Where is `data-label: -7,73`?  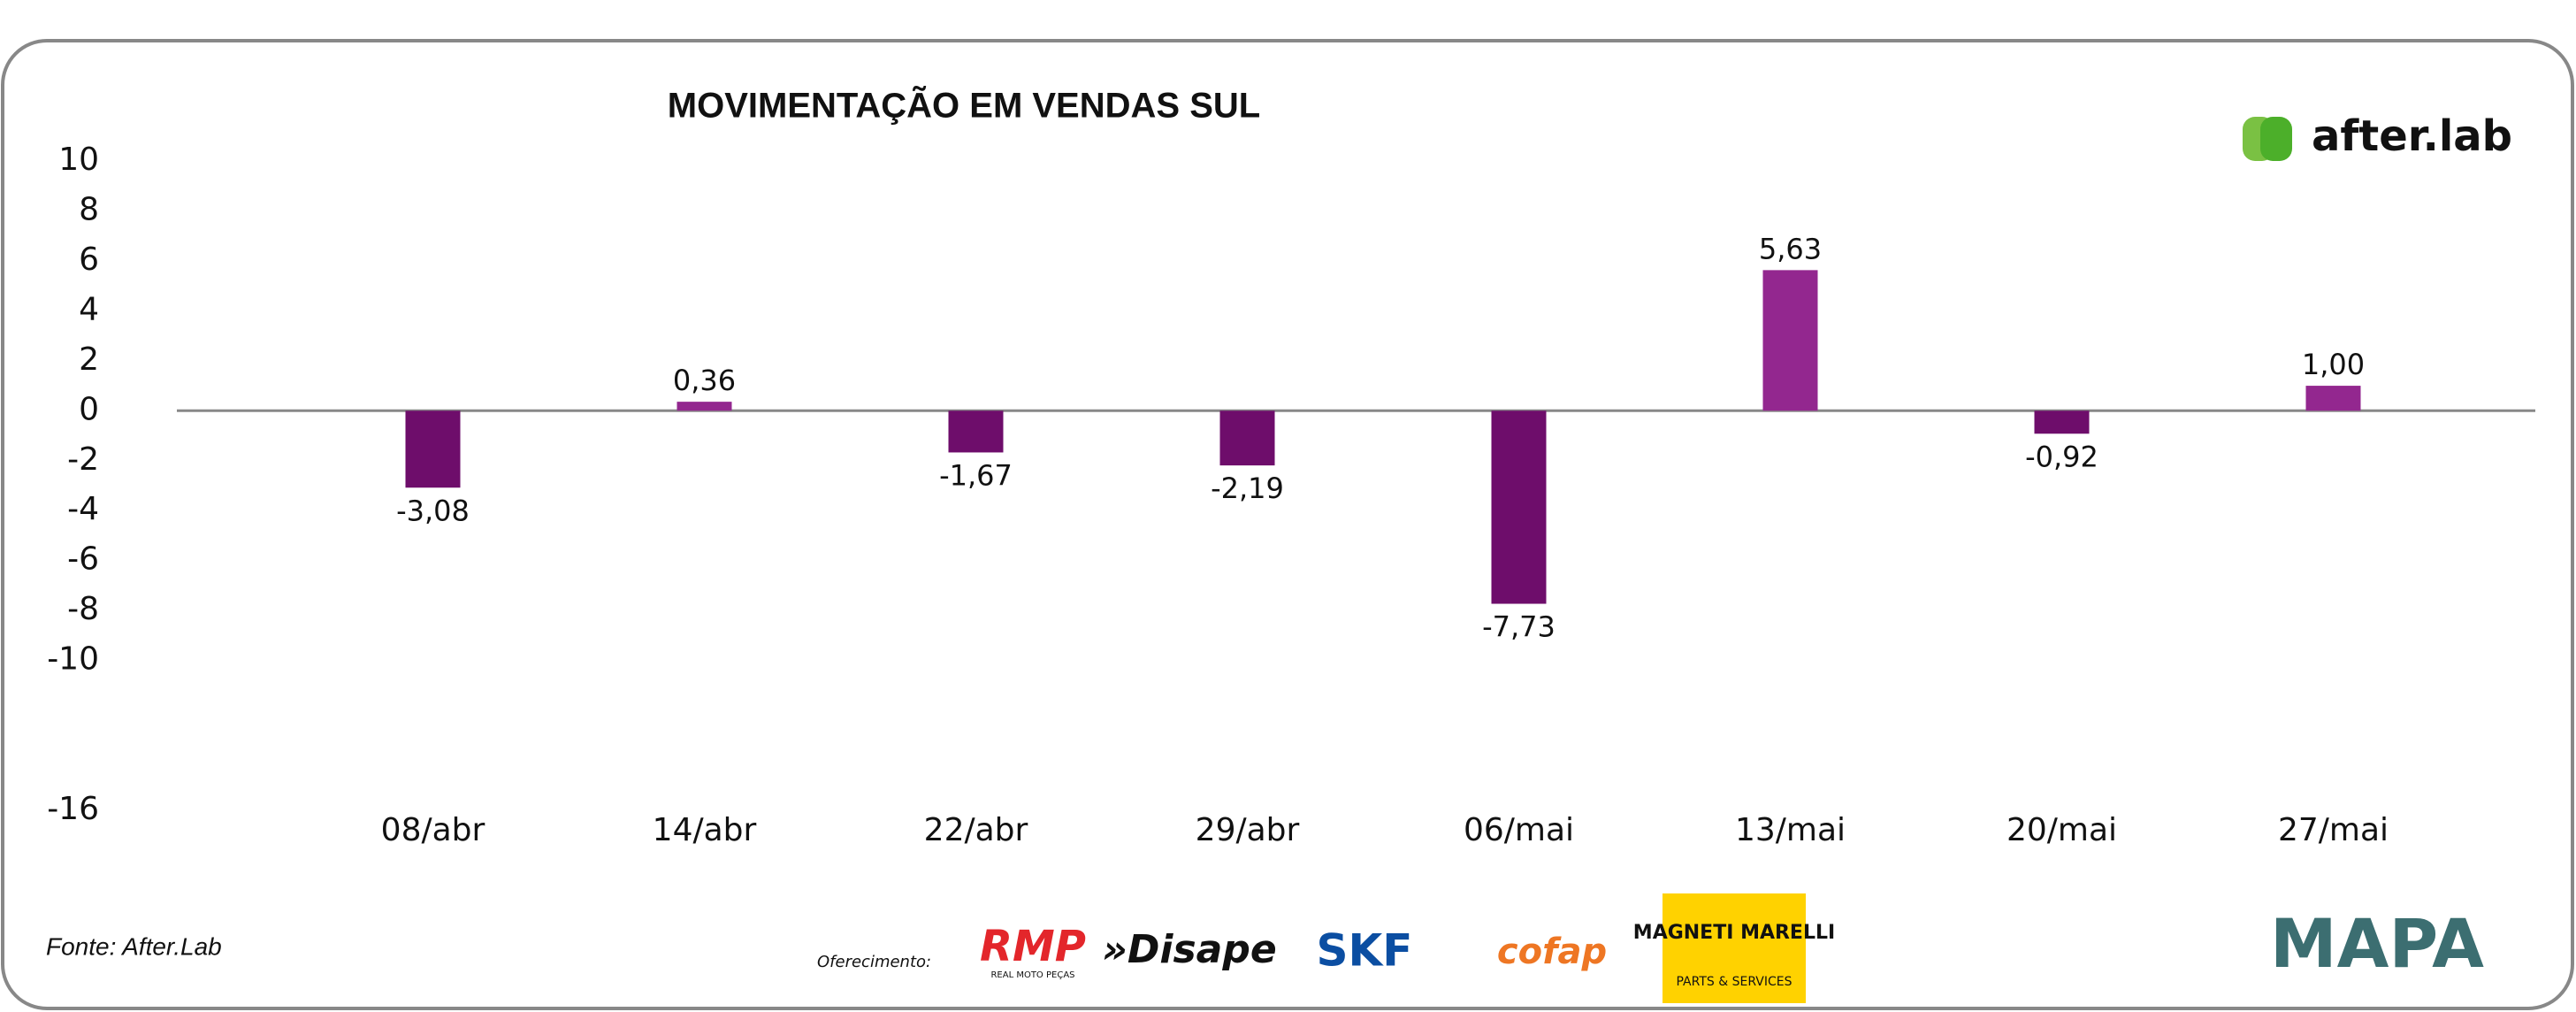 data-label: -7,73 is located at coordinates (1519, 627).